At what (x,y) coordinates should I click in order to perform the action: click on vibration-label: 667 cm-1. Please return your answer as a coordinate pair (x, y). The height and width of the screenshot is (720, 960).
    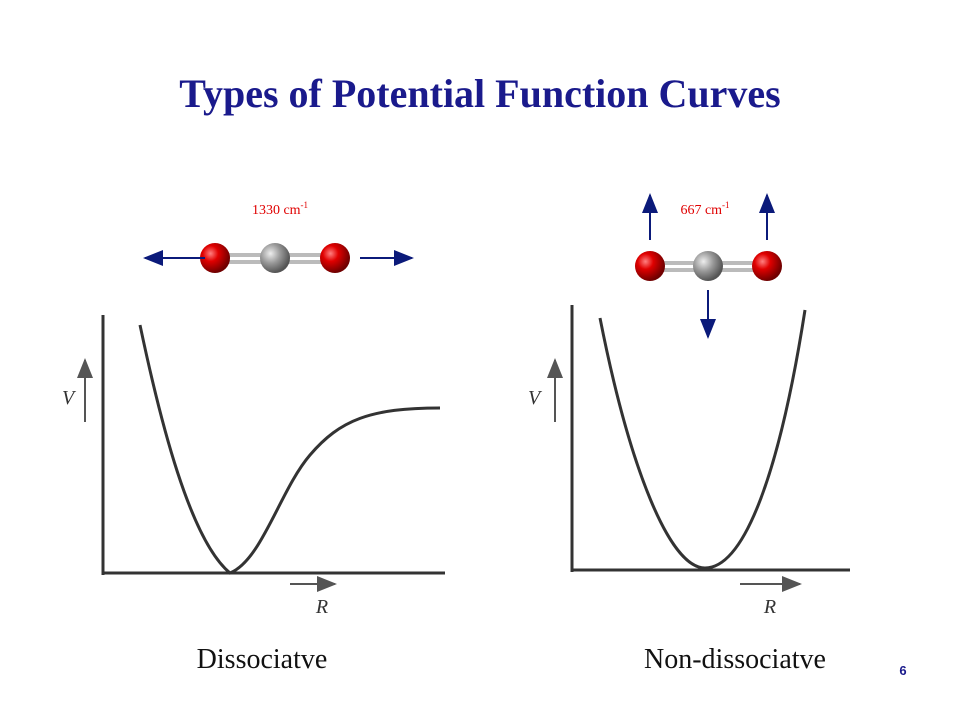
    Looking at the image, I should click on (704, 209).